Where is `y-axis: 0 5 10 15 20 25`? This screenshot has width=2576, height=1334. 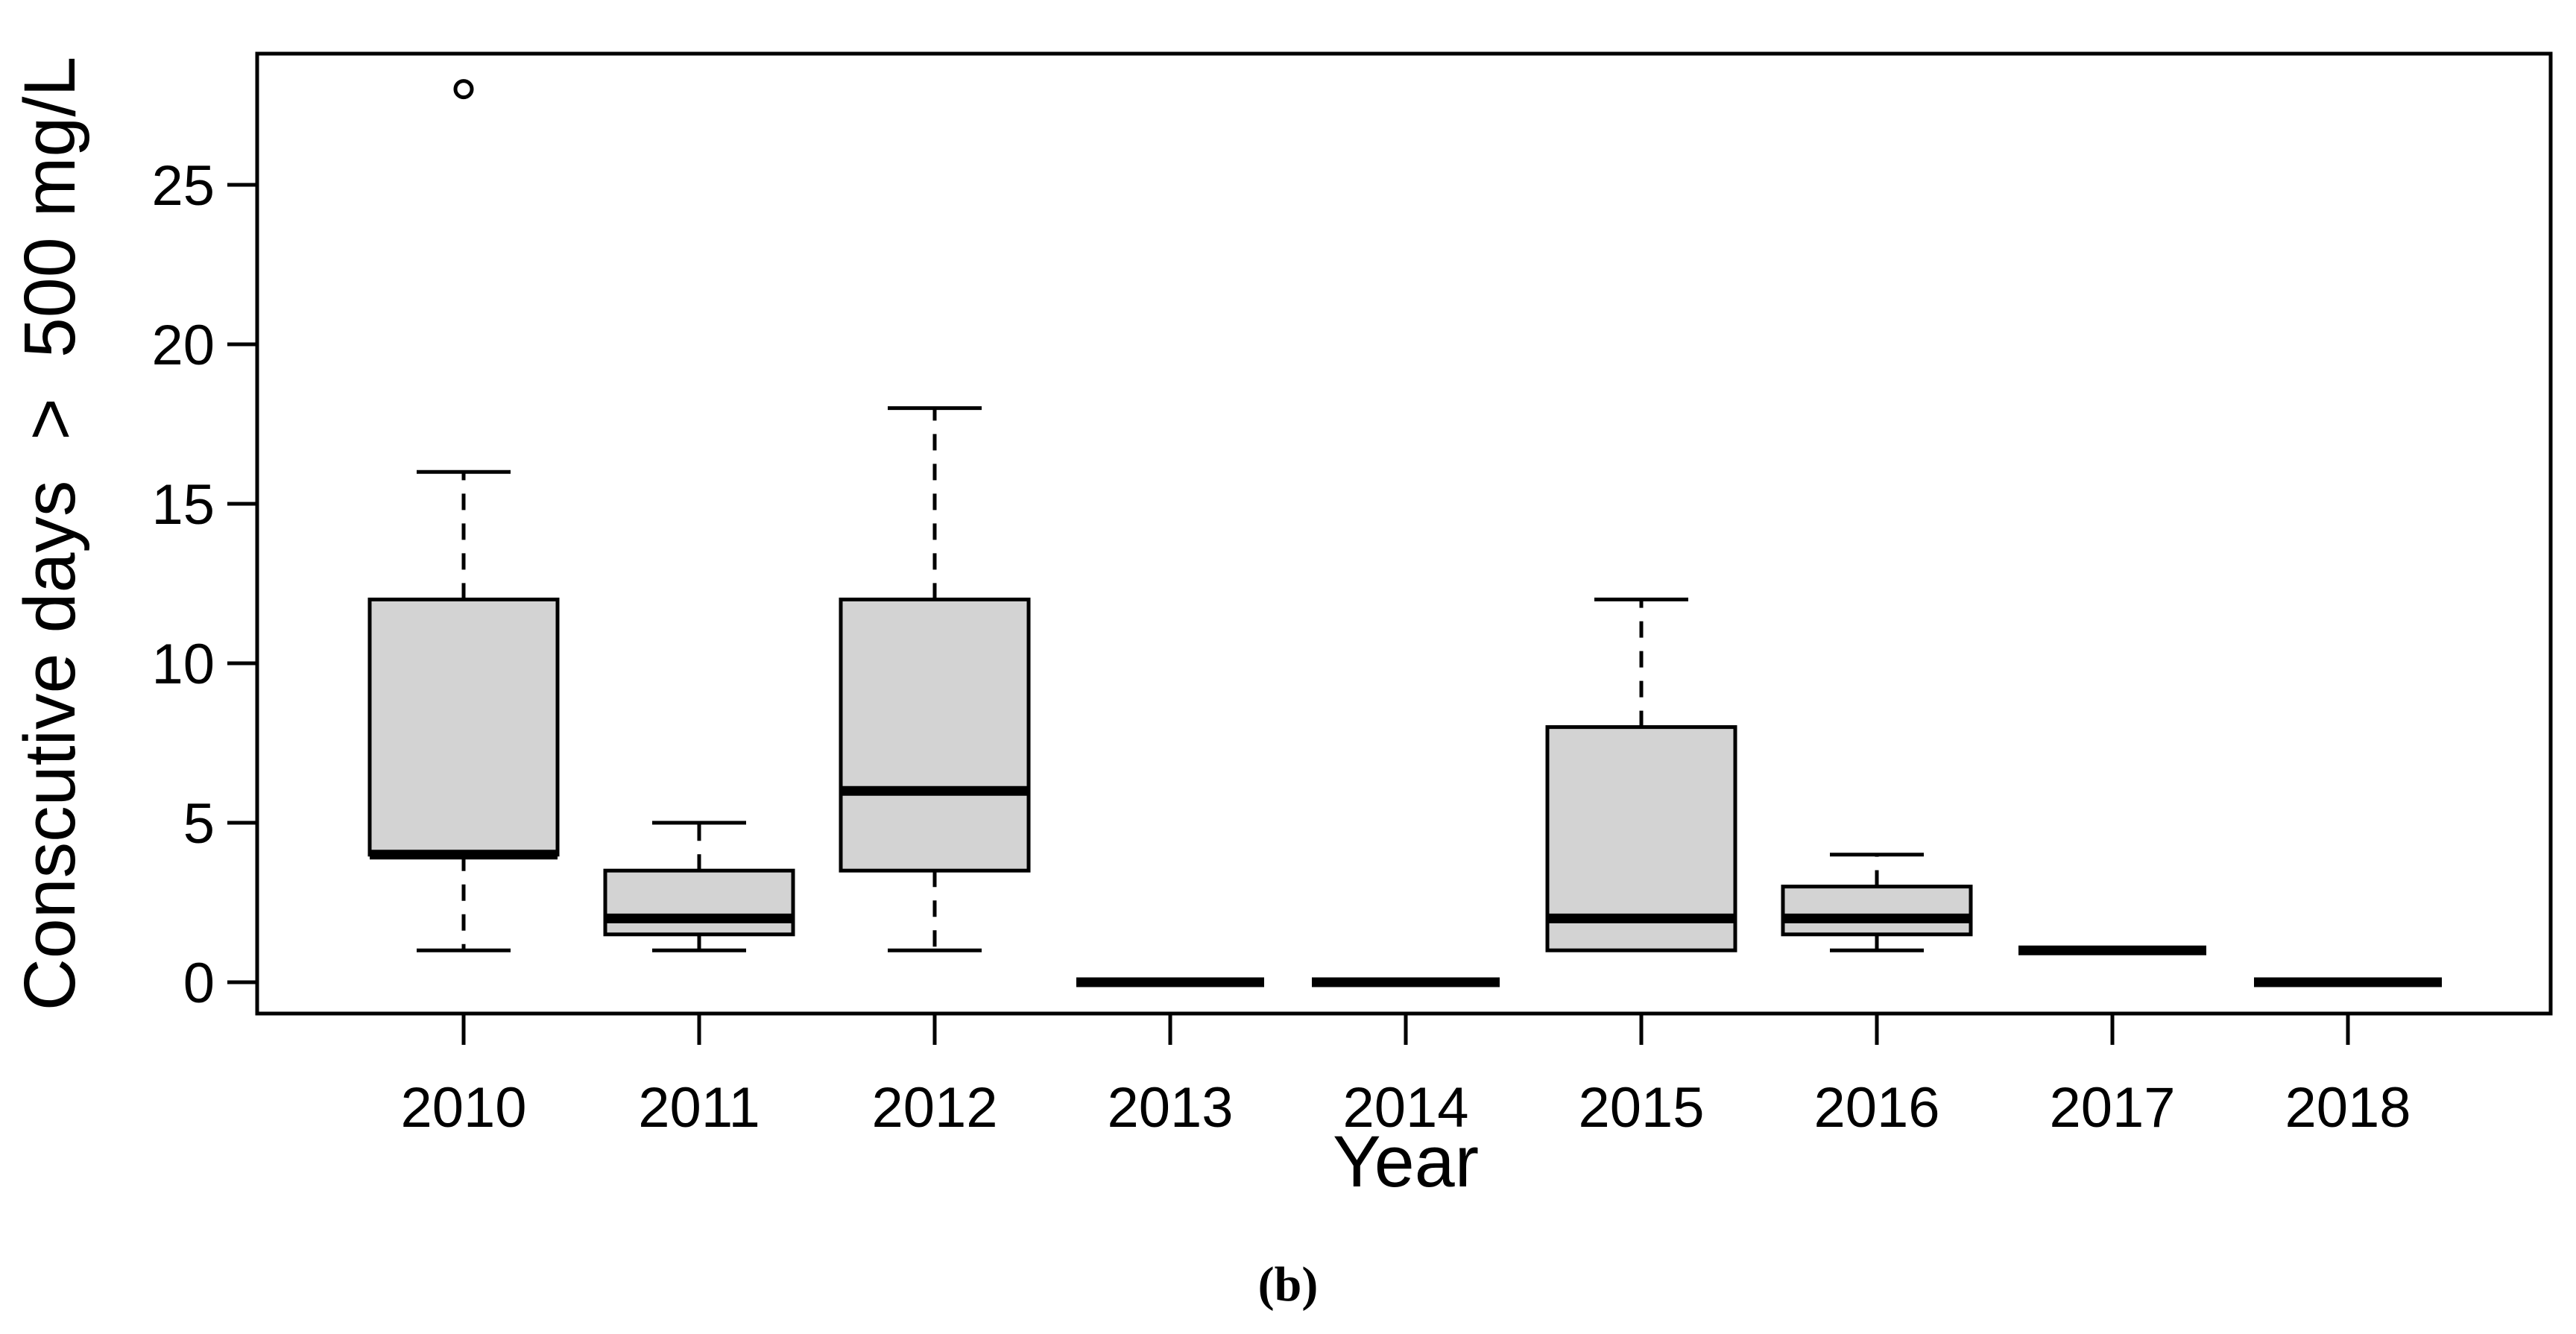
y-axis: 0 5 10 15 20 25 is located at coordinates (204, 584).